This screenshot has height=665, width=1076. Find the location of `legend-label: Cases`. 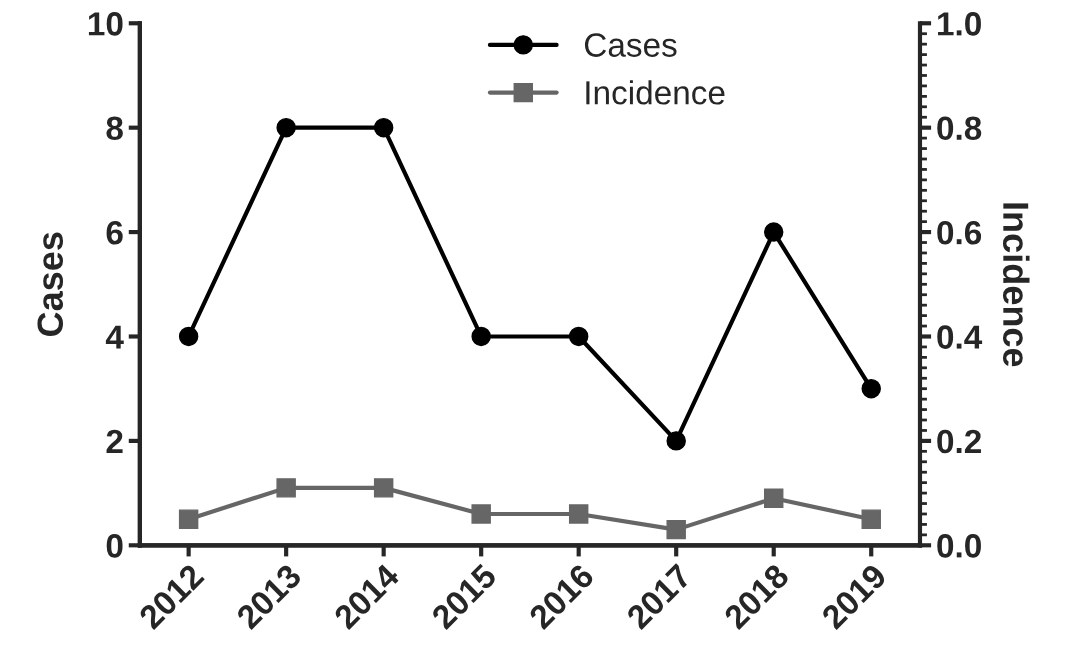

legend-label: Cases is located at coordinates (630, 45).